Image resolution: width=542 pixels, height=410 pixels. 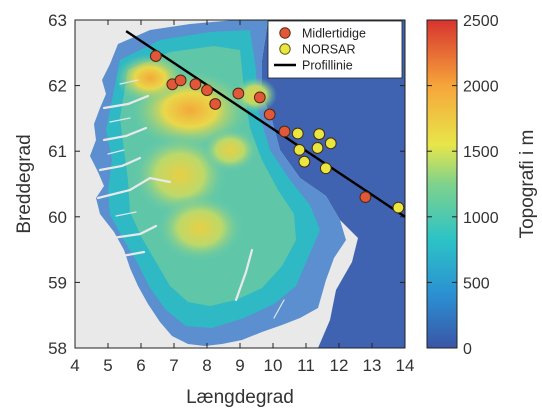 I want to click on colorbar-tick-label: 1000, so click(x=481, y=218).